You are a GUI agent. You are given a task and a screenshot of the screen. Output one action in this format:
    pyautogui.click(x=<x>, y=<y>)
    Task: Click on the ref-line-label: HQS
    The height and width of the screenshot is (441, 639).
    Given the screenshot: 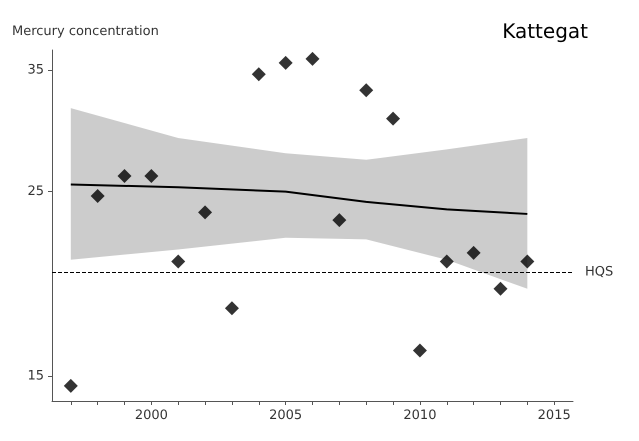 What is the action you would take?
    pyautogui.click(x=599, y=272)
    